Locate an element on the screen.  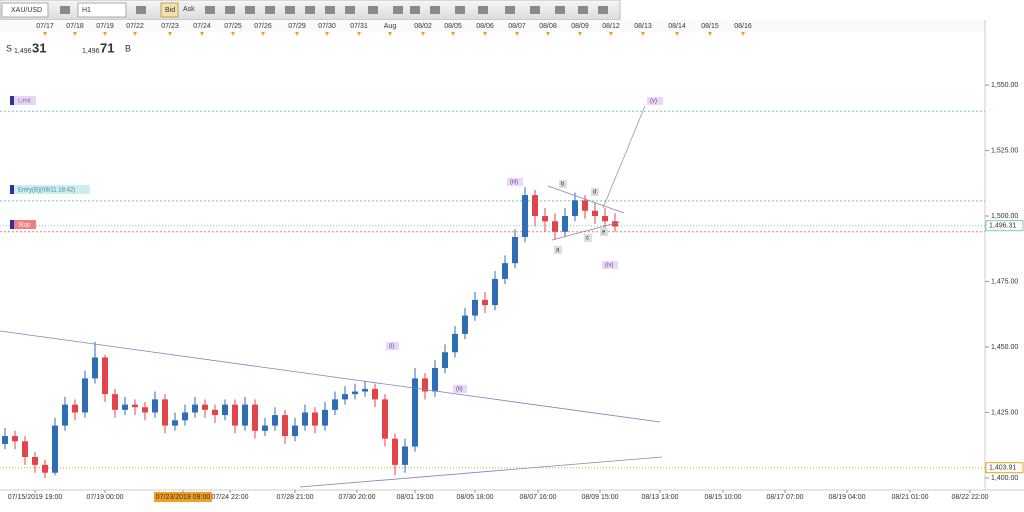
date-label: 07/23 is located at coordinates (170, 26).